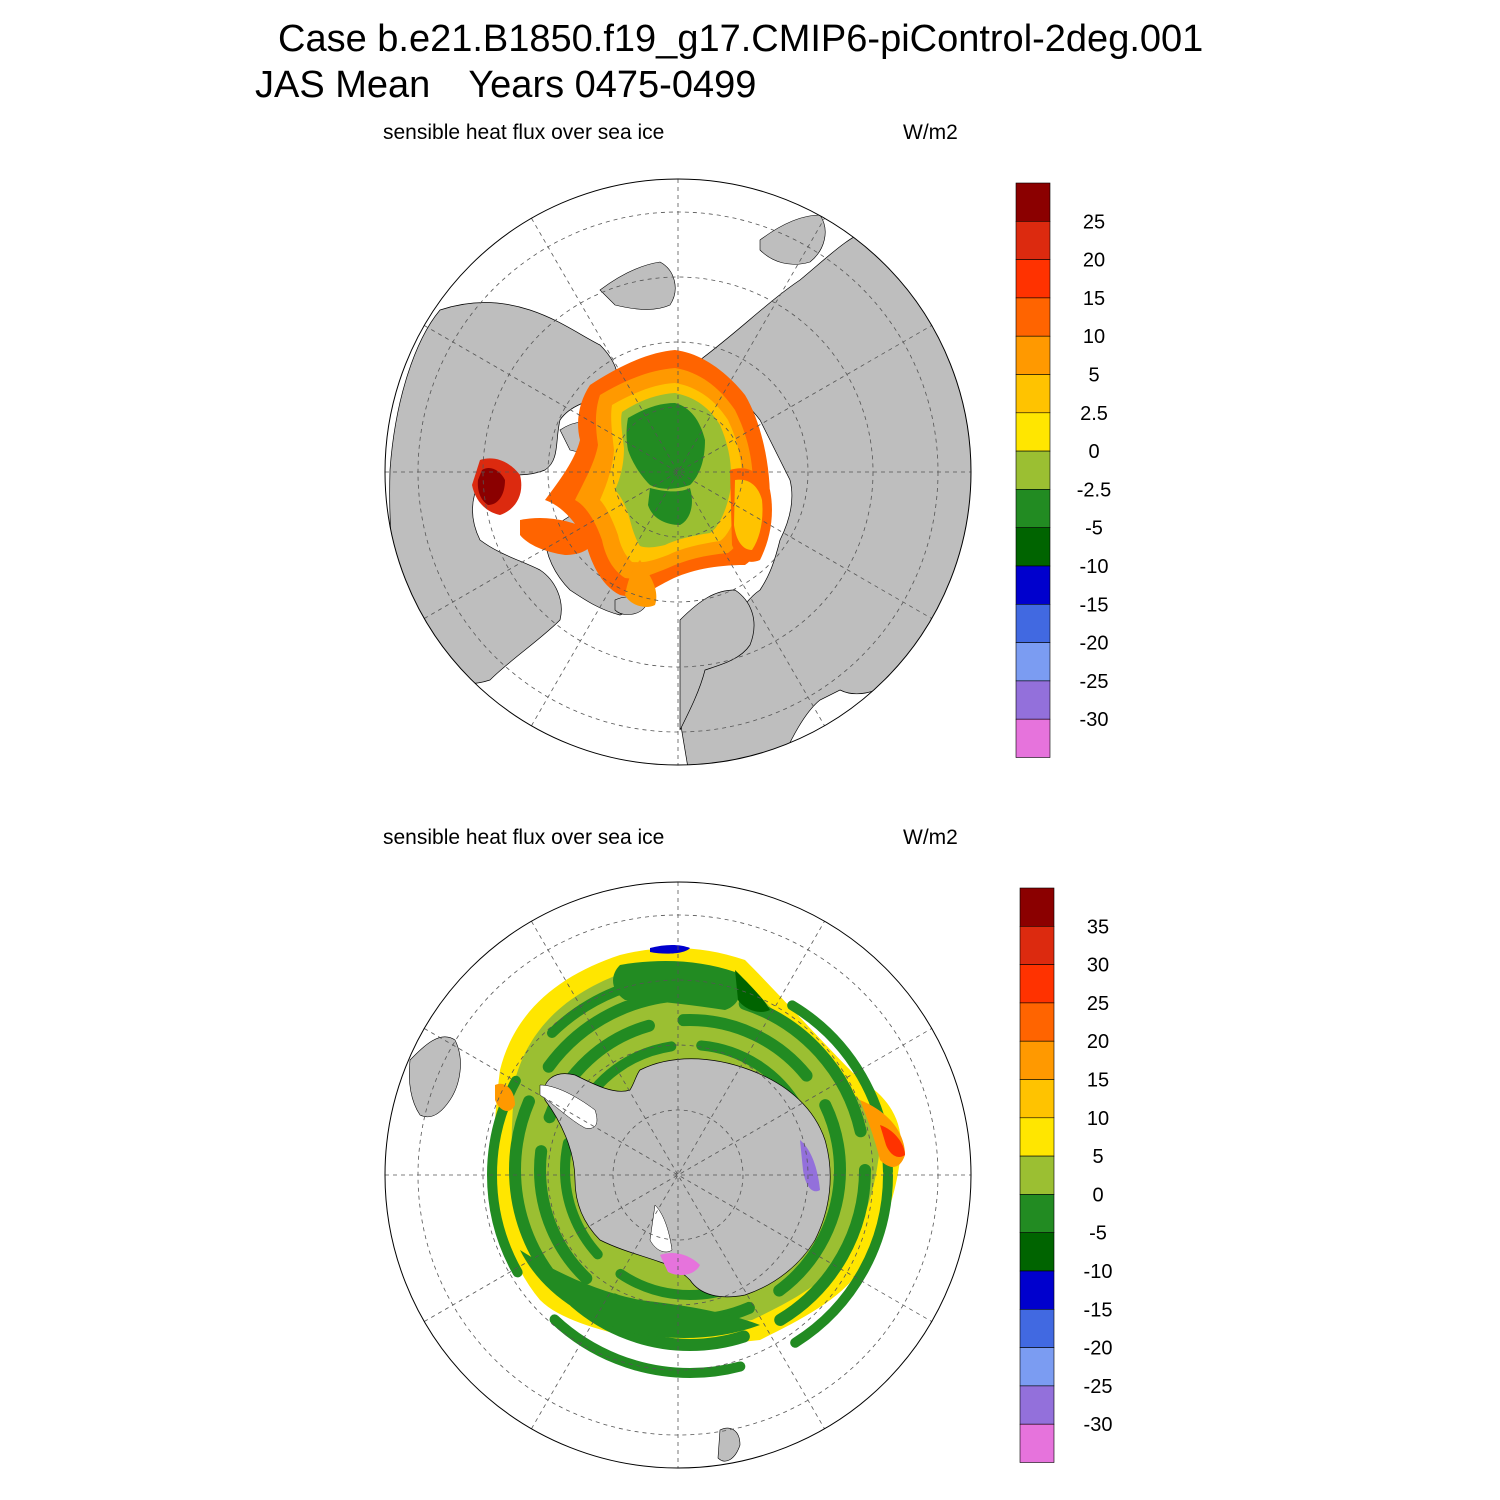 Image resolution: width=1500 pixels, height=1500 pixels. What do you see at coordinates (524, 837) in the screenshot?
I see `south-panel-label: sensible heat flux over sea ice` at bounding box center [524, 837].